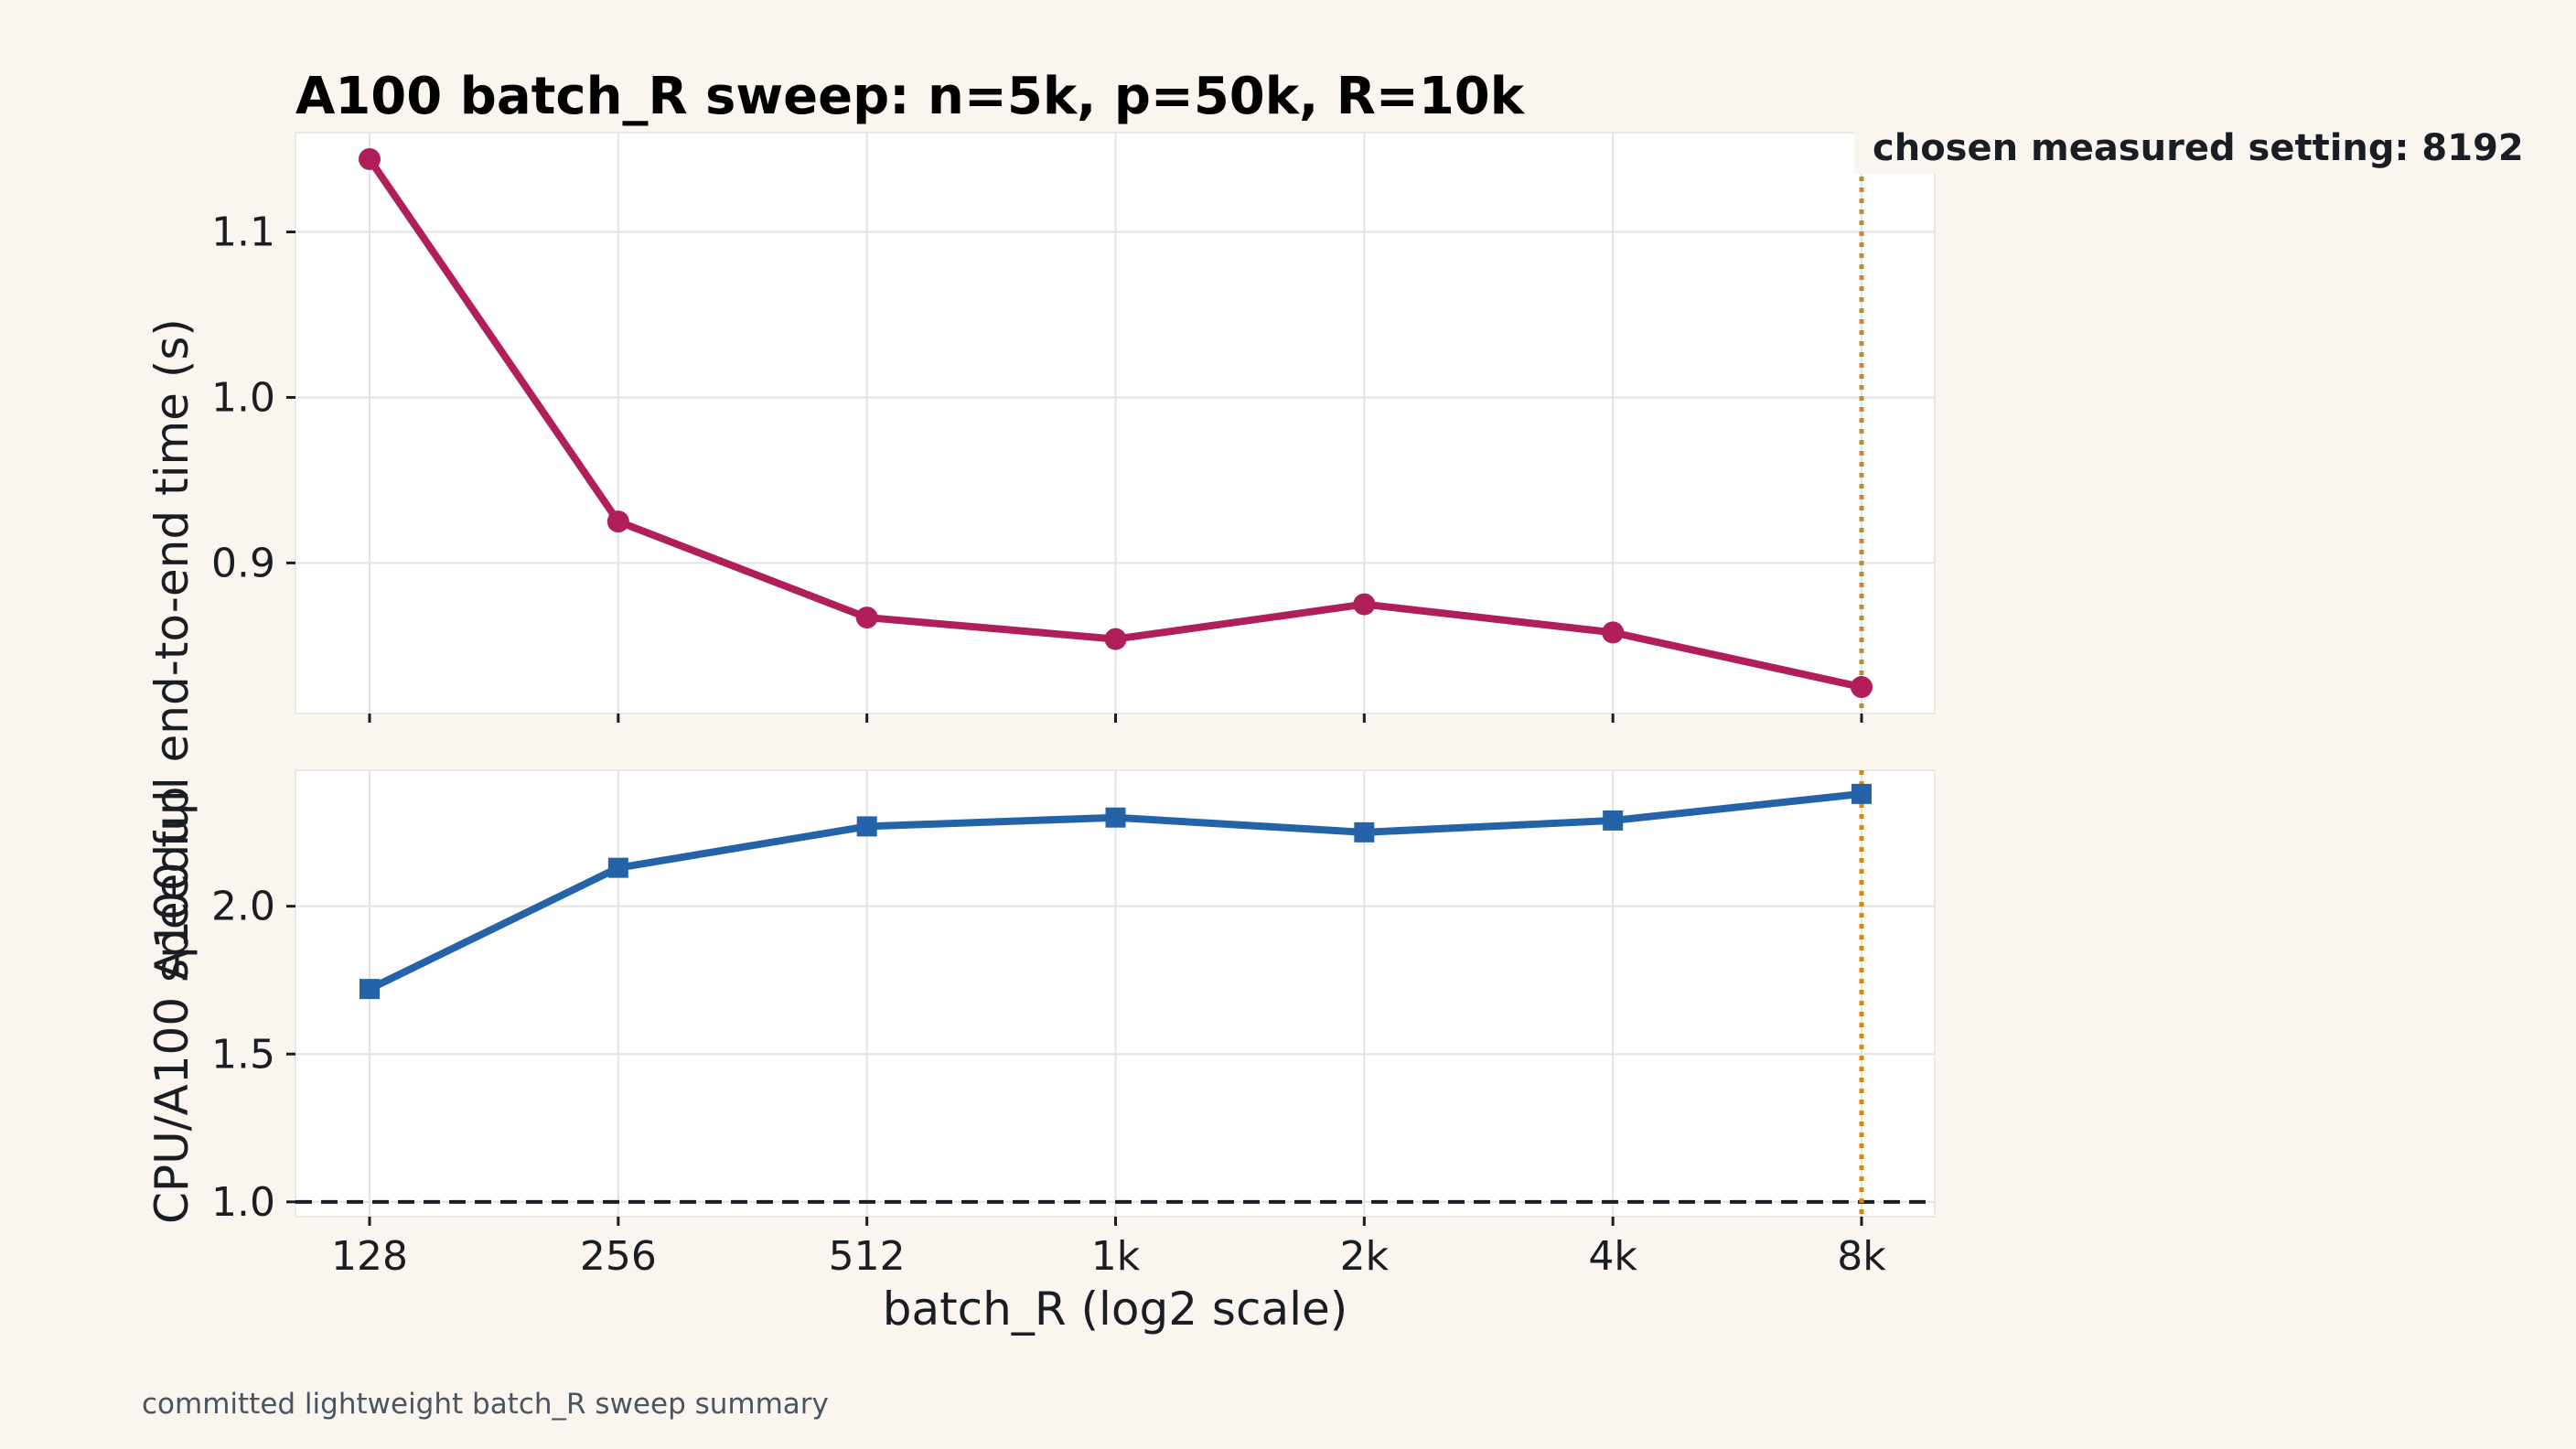  I want to click on x-tick-label-512: 512, so click(867, 1257).